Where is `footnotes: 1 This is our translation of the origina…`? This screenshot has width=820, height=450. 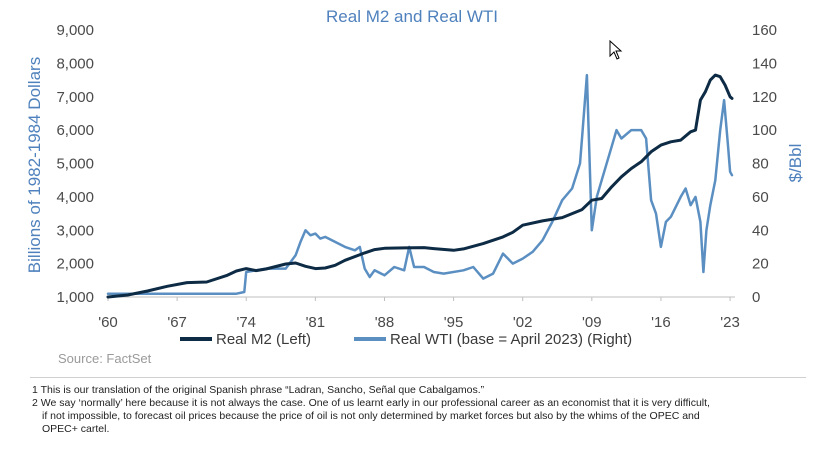
footnotes: 1 This is our translation of the origina… is located at coordinates (412, 410).